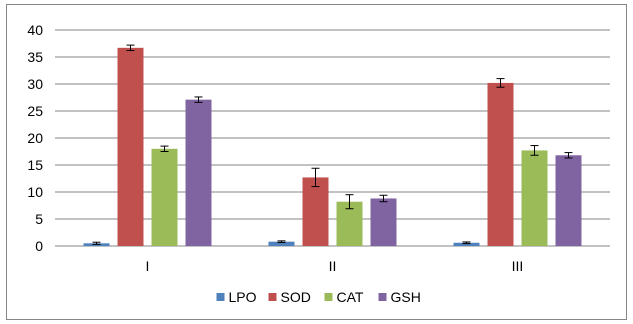  What do you see at coordinates (349, 202) in the screenshot?
I see `error-bar-cat-II` at bounding box center [349, 202].